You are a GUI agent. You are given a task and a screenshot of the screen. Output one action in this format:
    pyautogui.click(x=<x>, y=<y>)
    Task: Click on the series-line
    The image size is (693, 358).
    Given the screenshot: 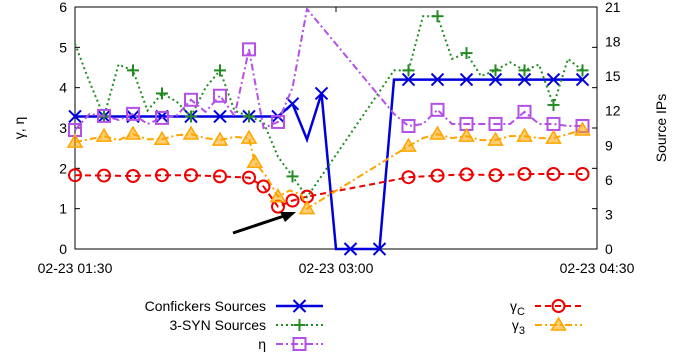 What is the action you would take?
    pyautogui.click(x=328, y=190)
    